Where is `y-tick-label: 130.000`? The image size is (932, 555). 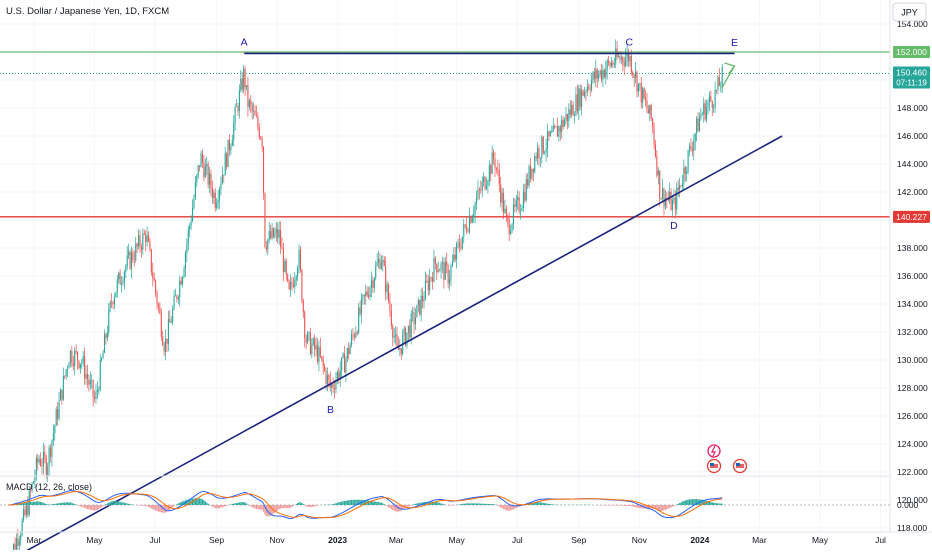 y-tick-label: 130.000 is located at coordinates (912, 360).